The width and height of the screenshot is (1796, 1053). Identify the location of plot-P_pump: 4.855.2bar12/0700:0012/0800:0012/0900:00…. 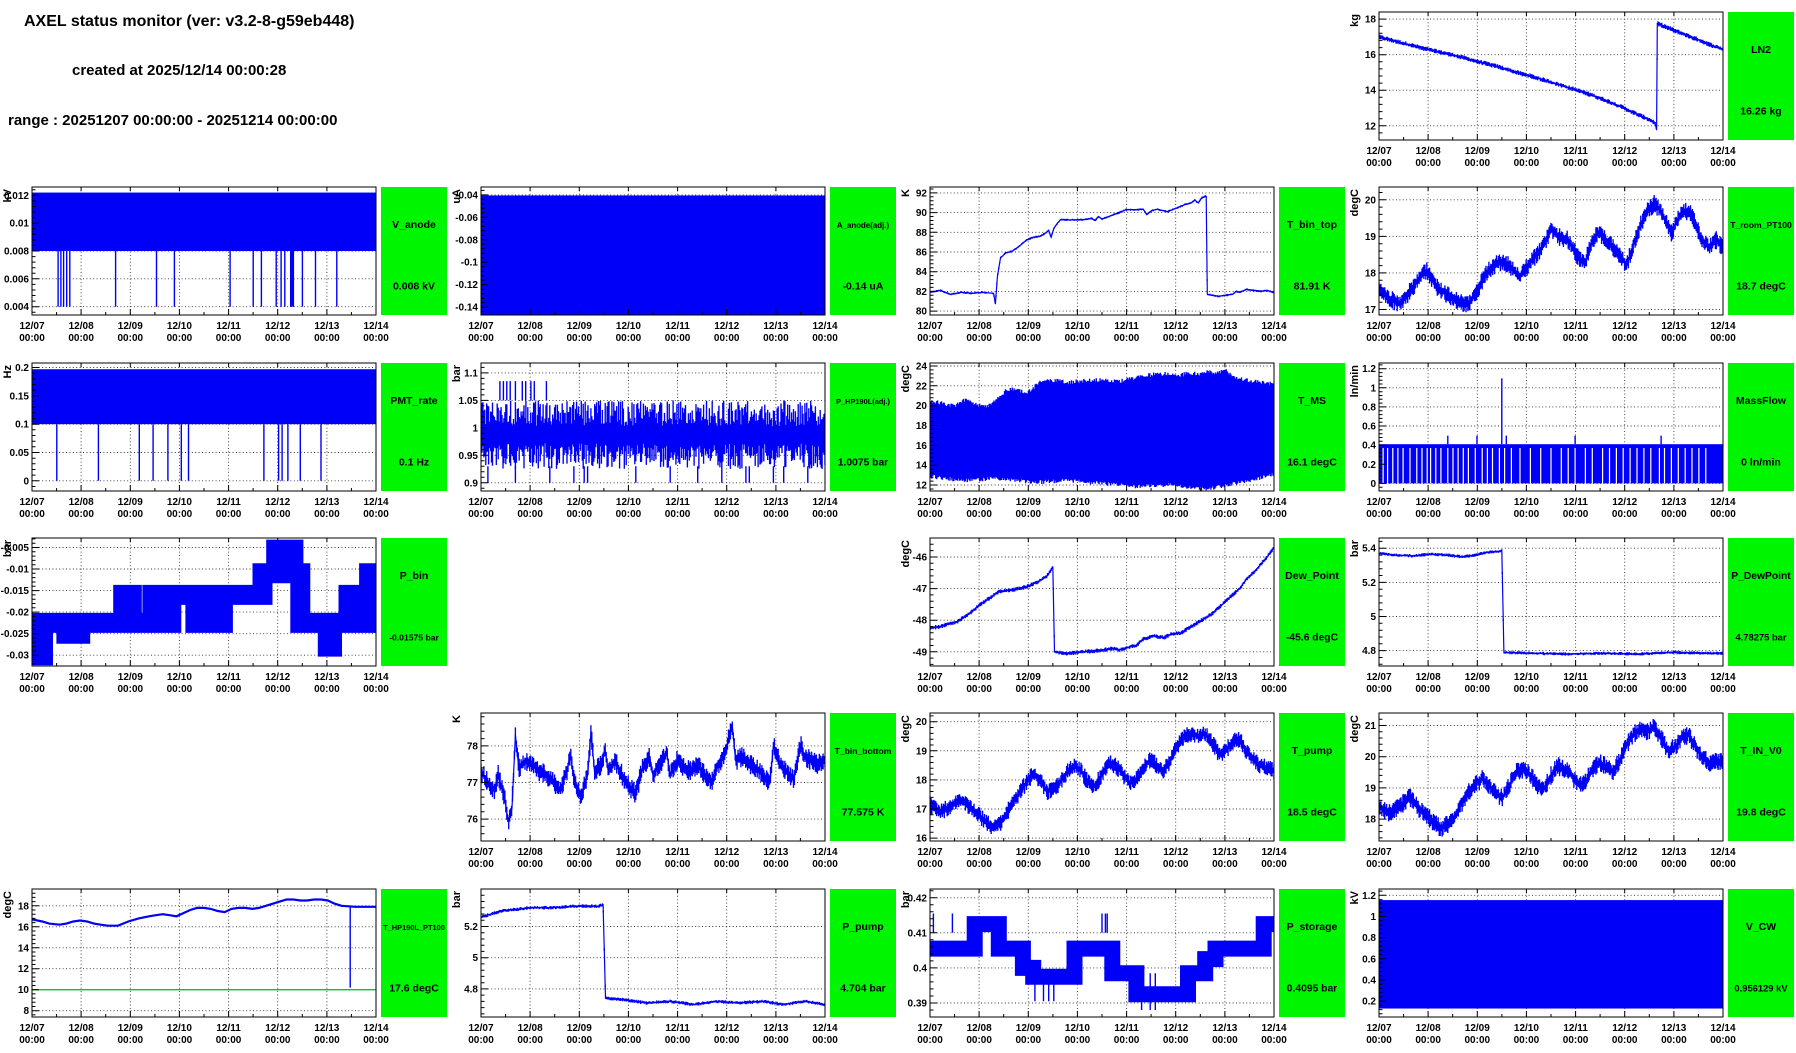
(673, 967).